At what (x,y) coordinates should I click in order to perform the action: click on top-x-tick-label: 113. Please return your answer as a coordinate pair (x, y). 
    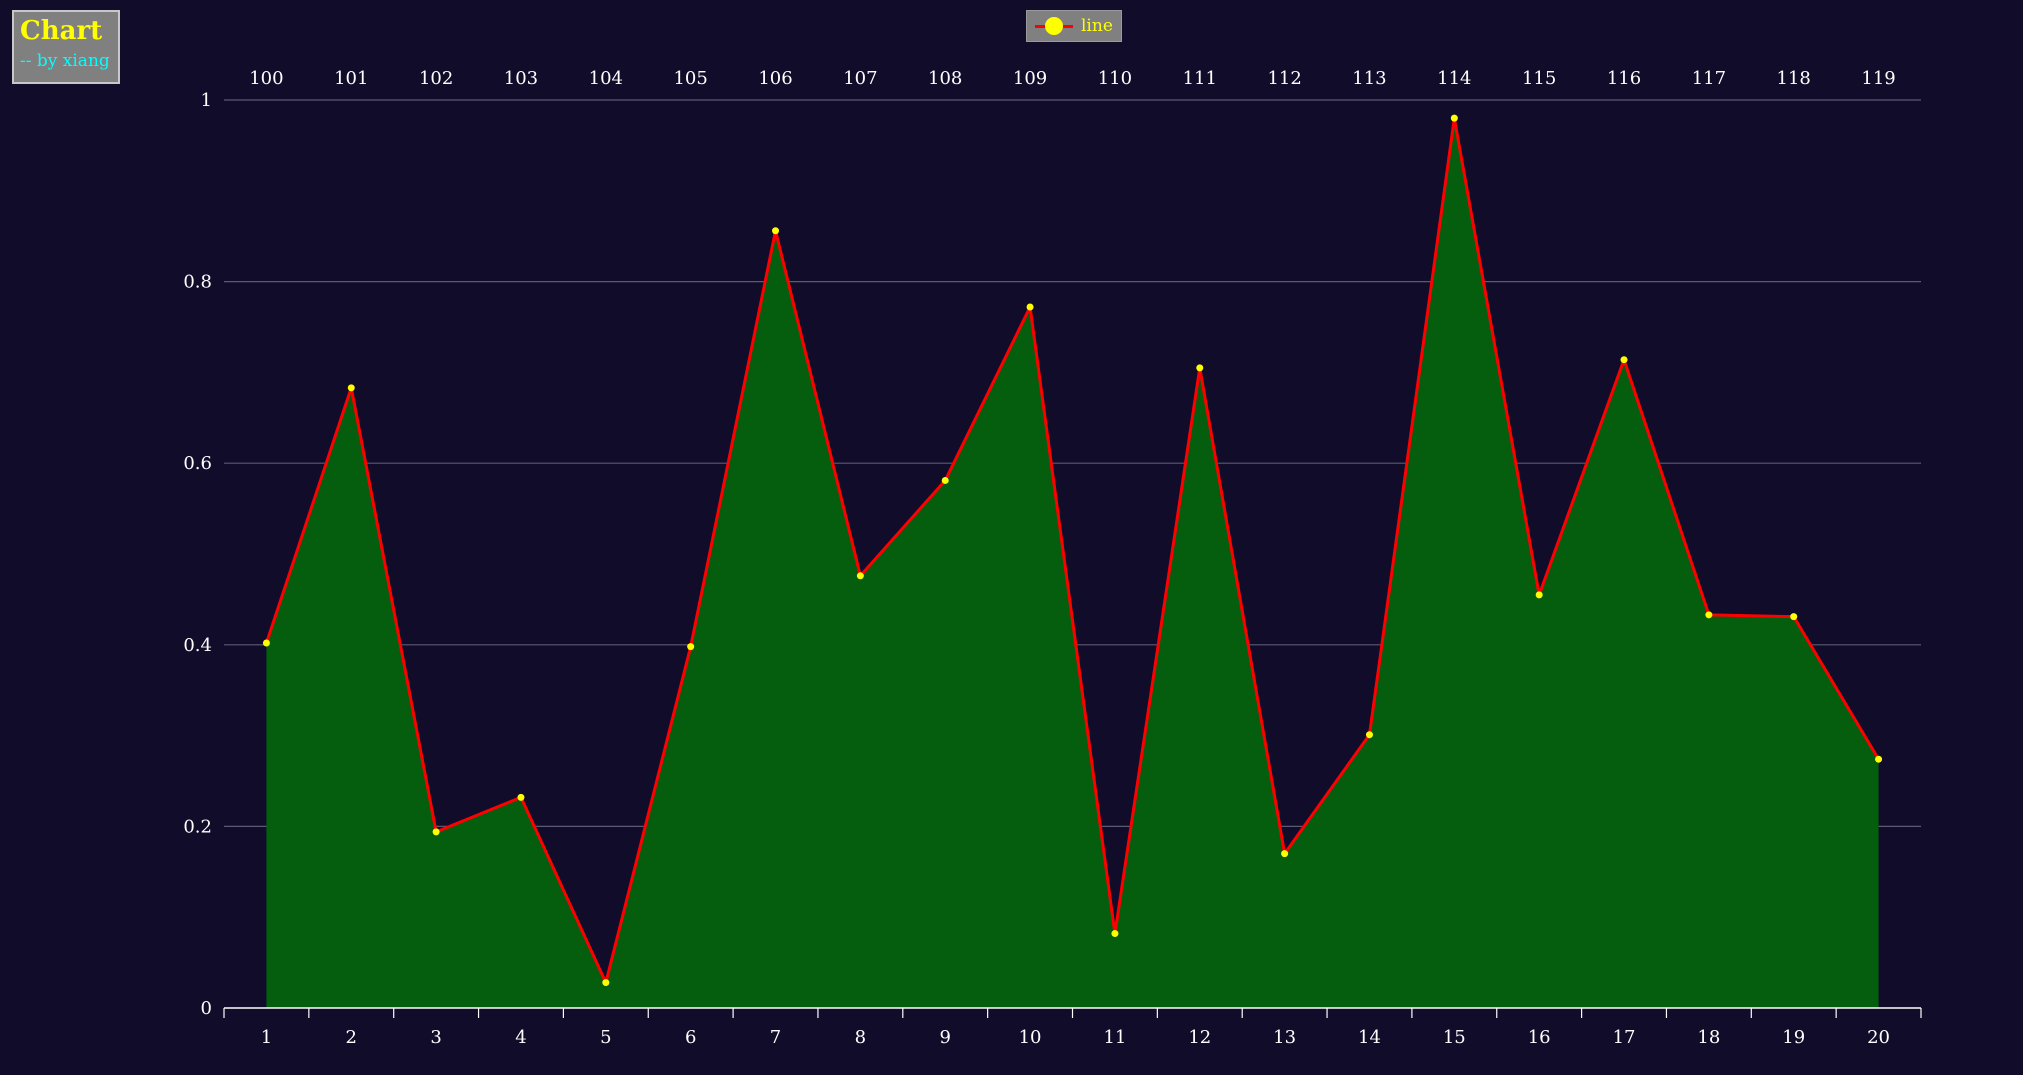
    Looking at the image, I should click on (1369, 78).